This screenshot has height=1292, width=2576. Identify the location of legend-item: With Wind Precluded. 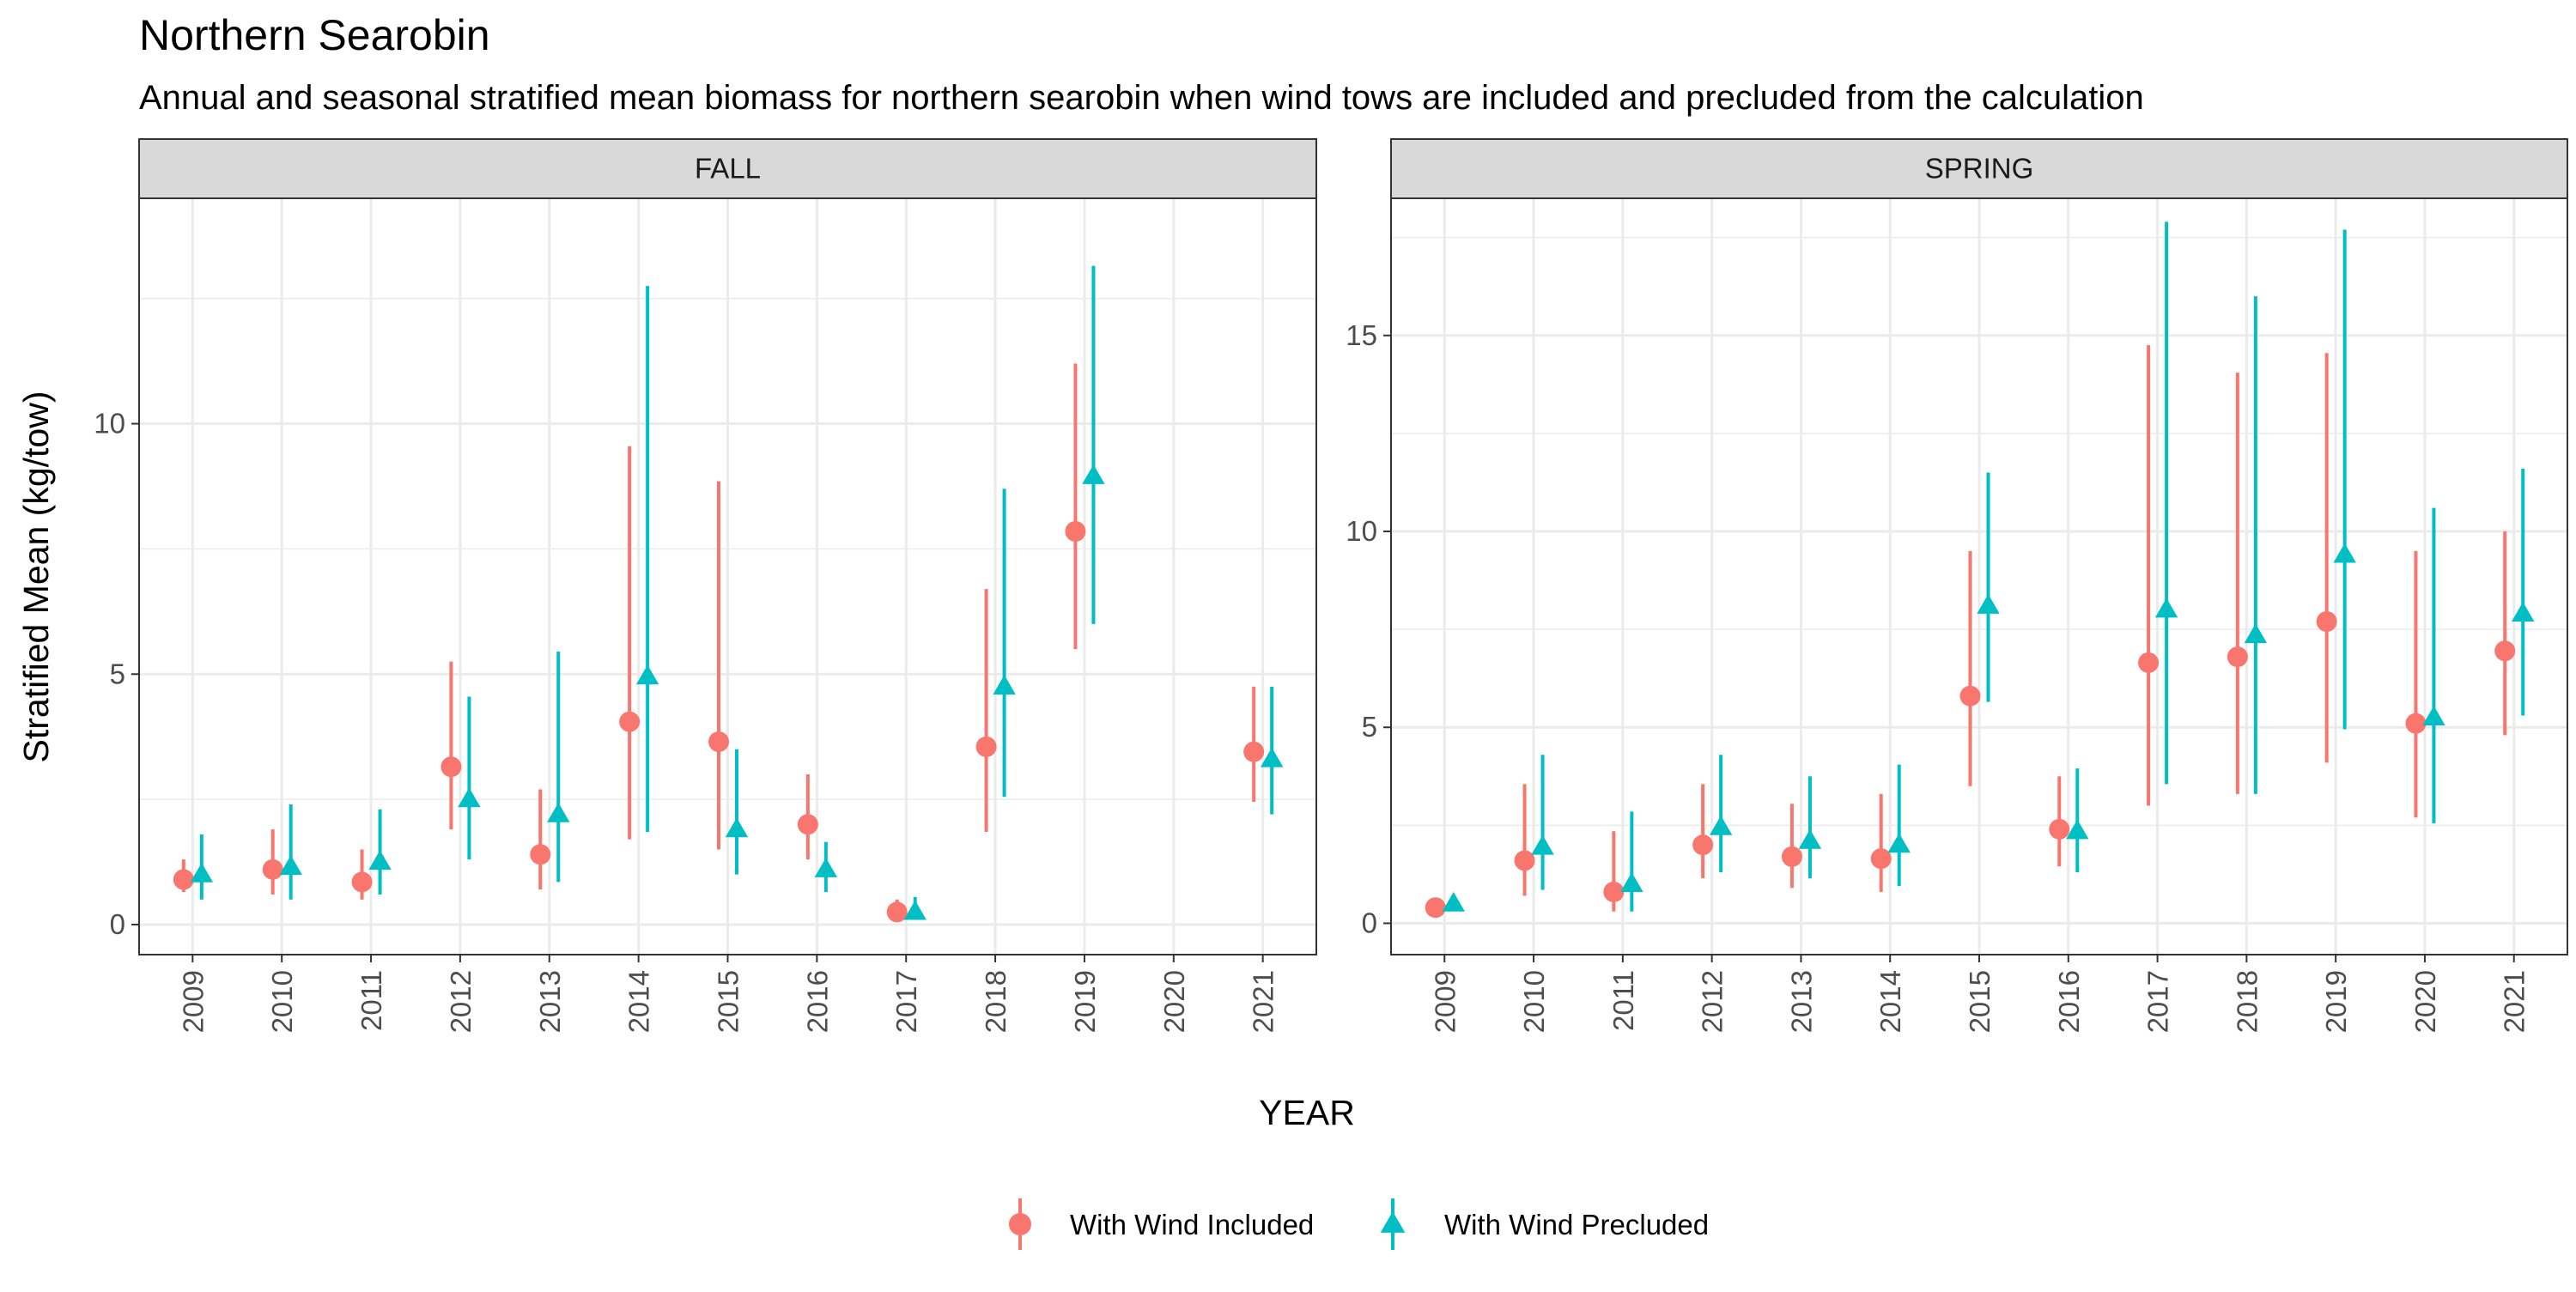
(1544, 1224).